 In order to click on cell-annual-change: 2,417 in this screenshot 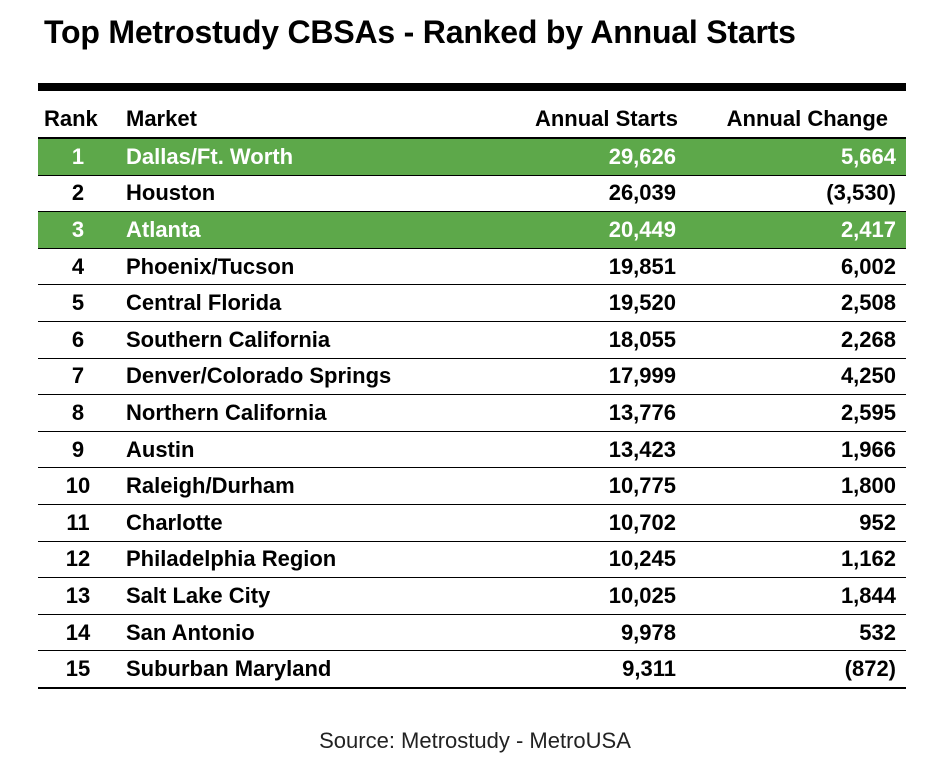, I will do `click(800, 230)`.